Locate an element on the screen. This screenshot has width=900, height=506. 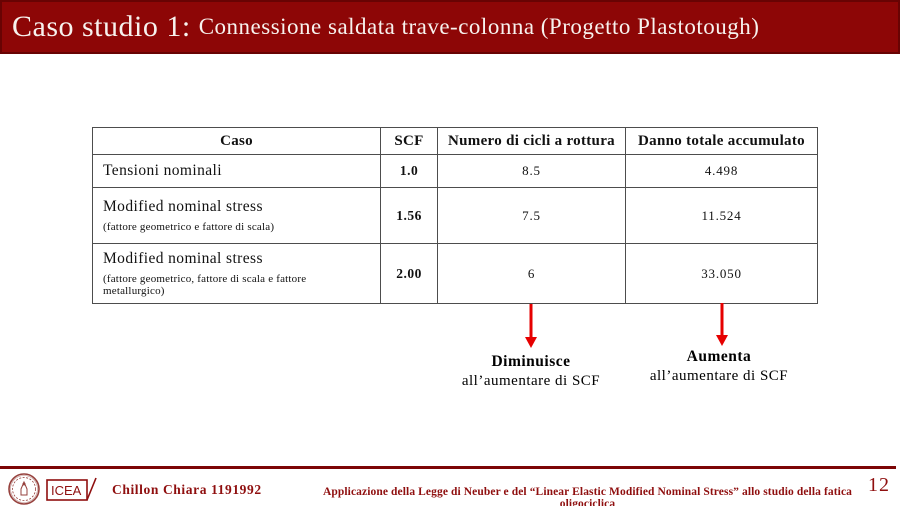
cycles-value: 7.5 is located at coordinates (531, 215).